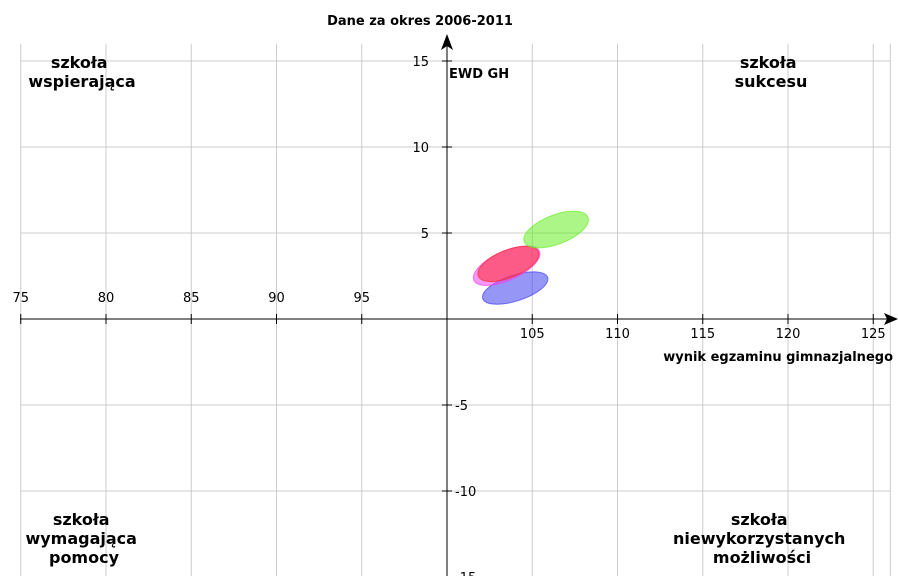 This screenshot has width=898, height=576. I want to click on x-tick-label: 75, so click(20, 298).